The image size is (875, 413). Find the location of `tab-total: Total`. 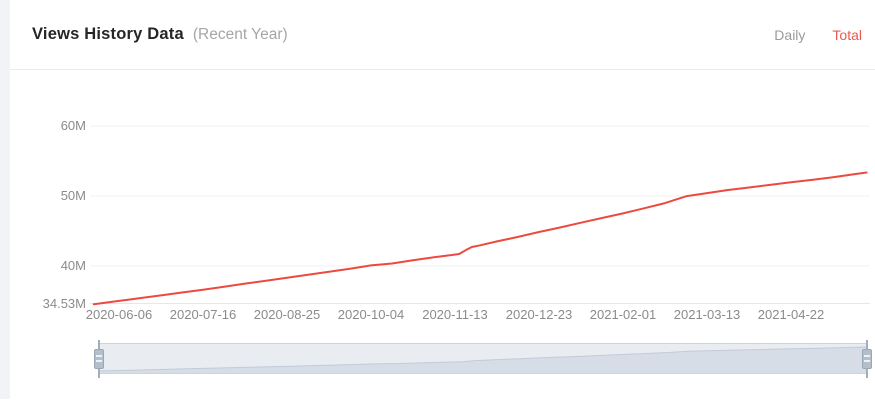

tab-total: Total is located at coordinates (847, 35).